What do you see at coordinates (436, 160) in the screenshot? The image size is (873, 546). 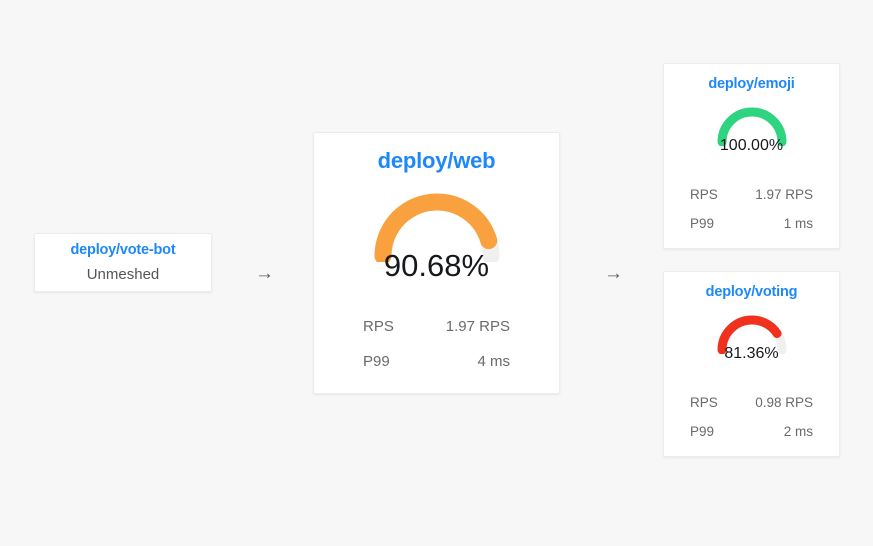 I see `node-title-web: deploy/web` at bounding box center [436, 160].